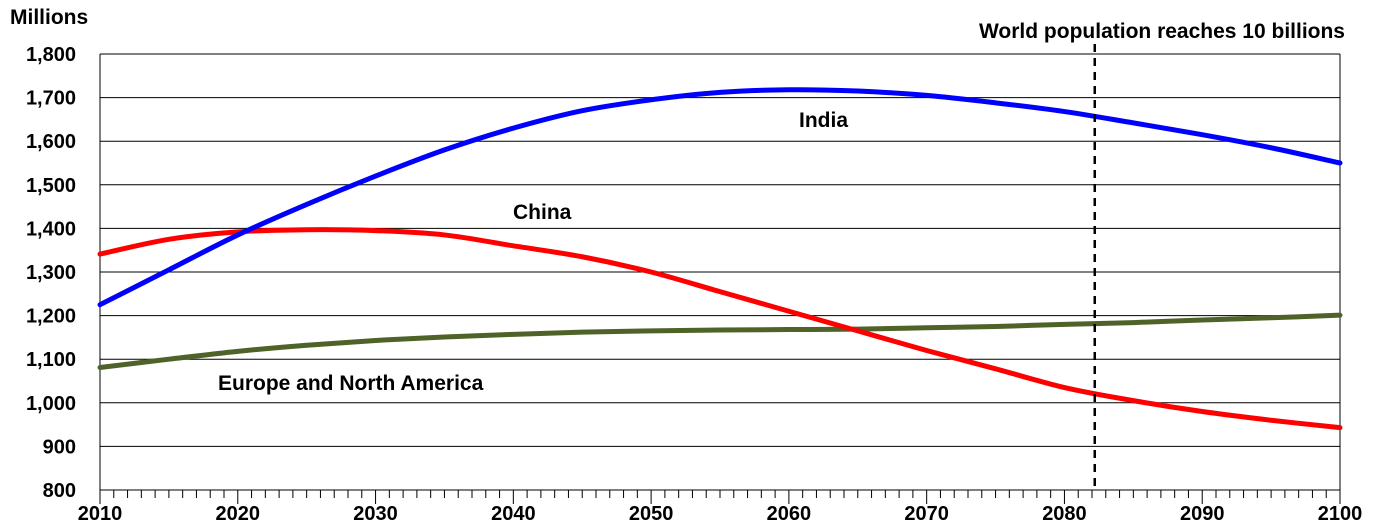 This screenshot has width=1379, height=531. Describe the element at coordinates (51, 360) in the screenshot. I see `y-tick-label: 1,100` at that location.